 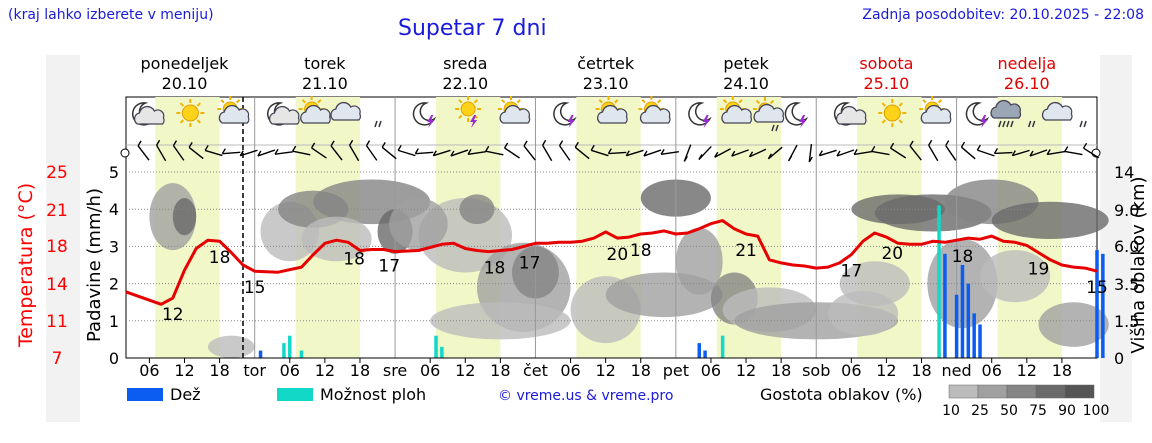 I want to click on precip-axis-label: Padavine (mm/h), so click(x=94, y=265).